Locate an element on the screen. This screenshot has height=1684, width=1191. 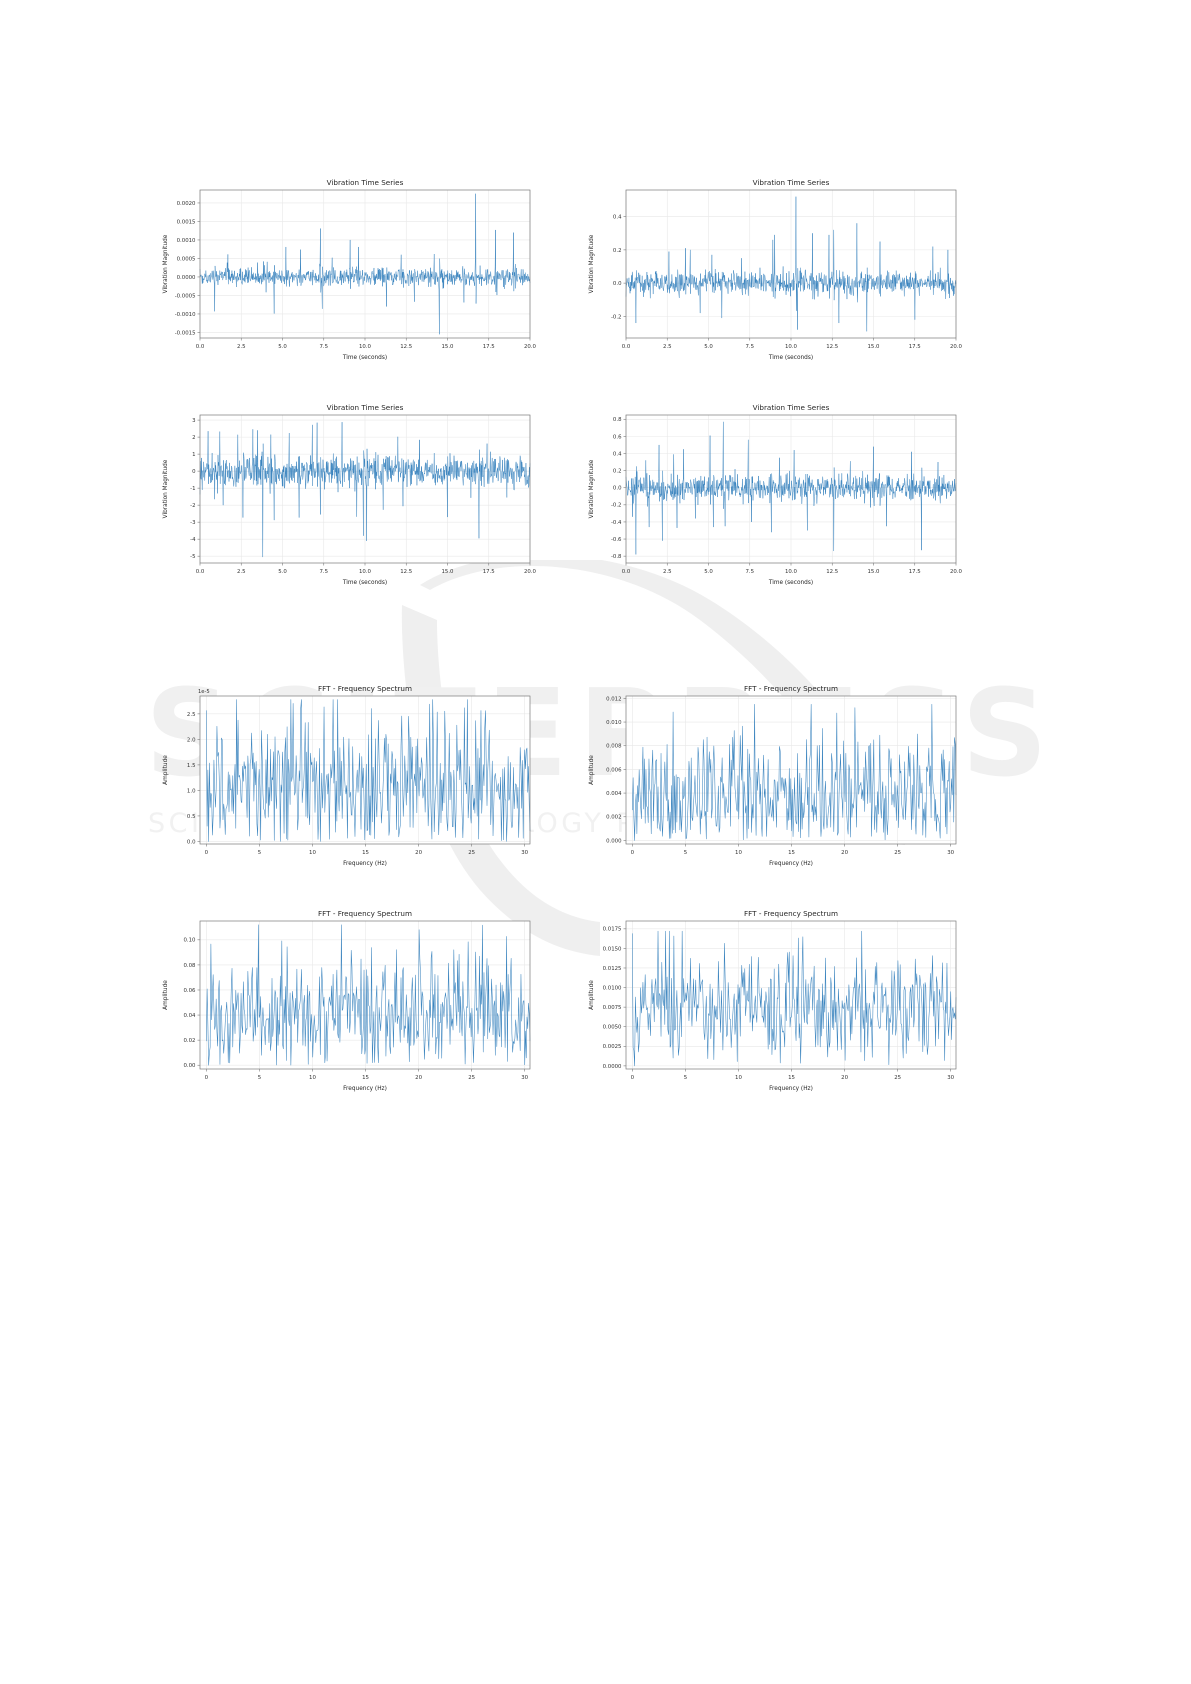
y-tick-label: 3 is located at coordinates (193, 421).